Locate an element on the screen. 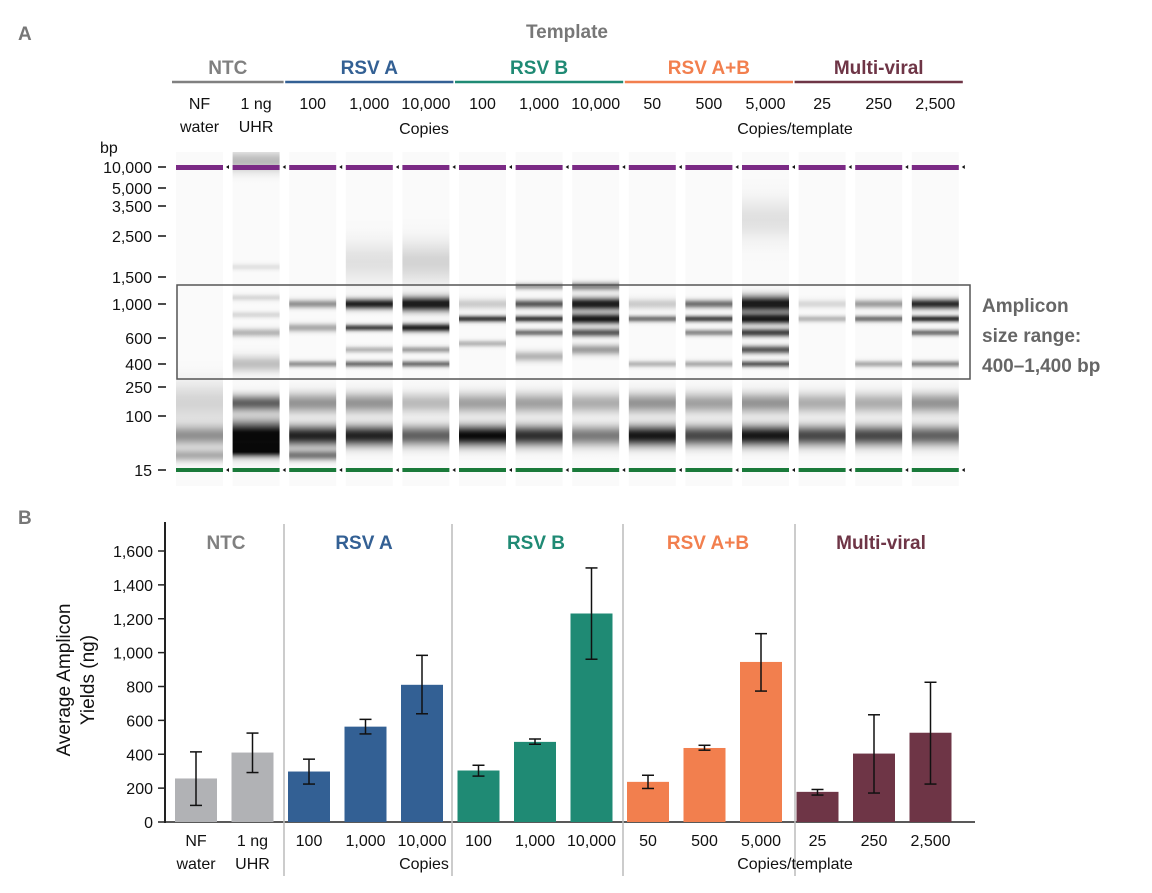 The height and width of the screenshot is (893, 1152). bar-group-title: RSV A is located at coordinates (364, 543).